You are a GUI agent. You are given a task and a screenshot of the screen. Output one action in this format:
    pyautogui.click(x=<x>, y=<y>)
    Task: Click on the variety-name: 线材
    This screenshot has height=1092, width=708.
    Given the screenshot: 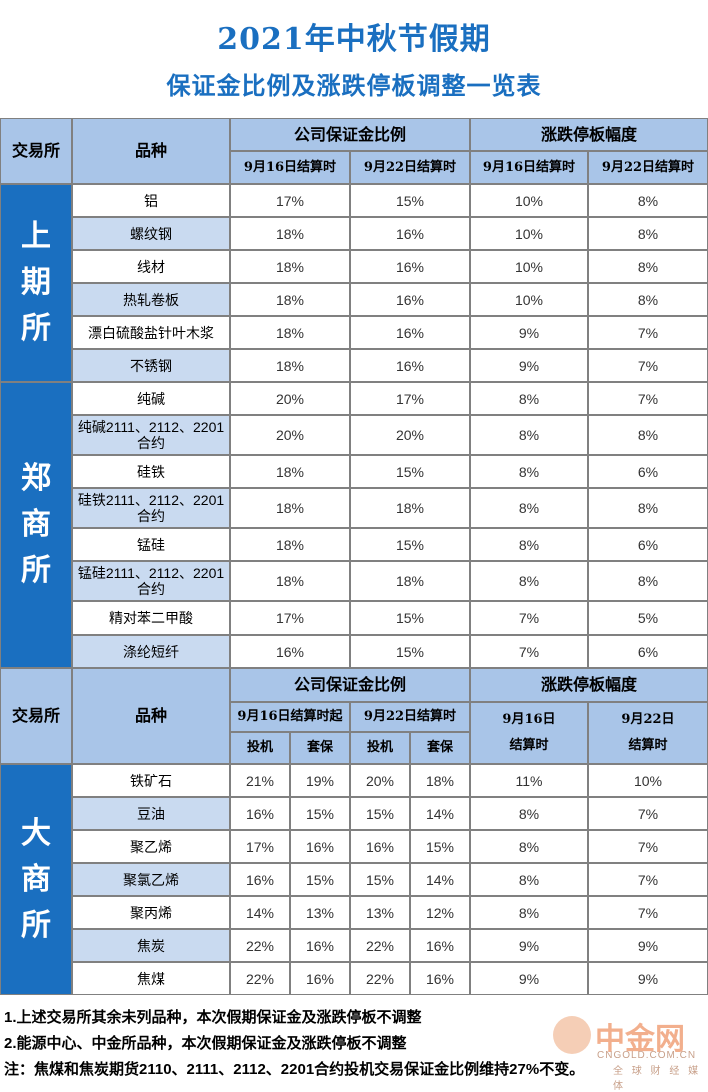 What is the action you would take?
    pyautogui.click(x=151, y=266)
    